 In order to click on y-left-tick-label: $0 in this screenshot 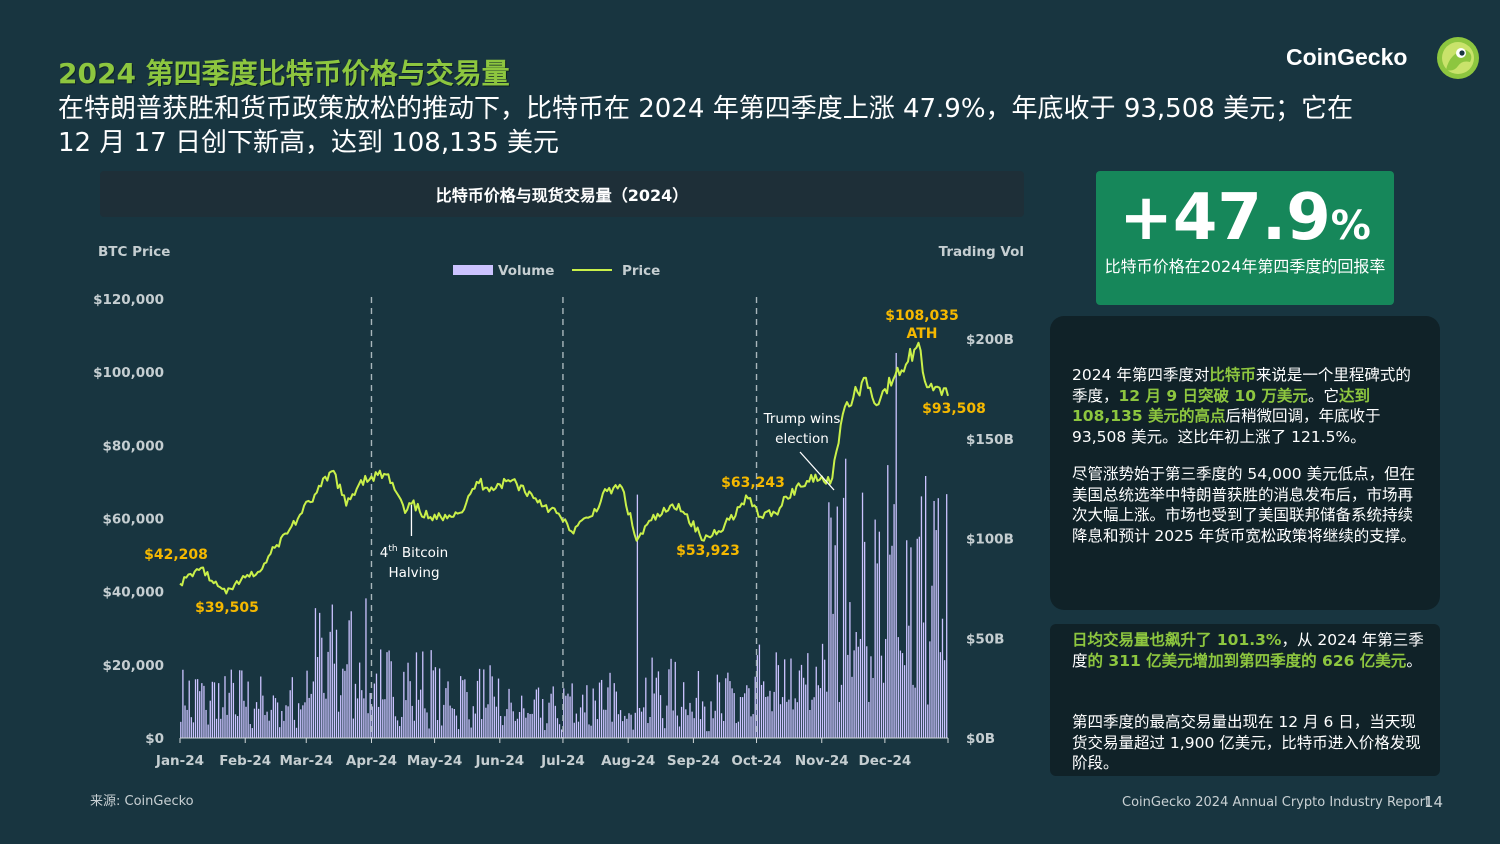, I will do `click(154, 739)`.